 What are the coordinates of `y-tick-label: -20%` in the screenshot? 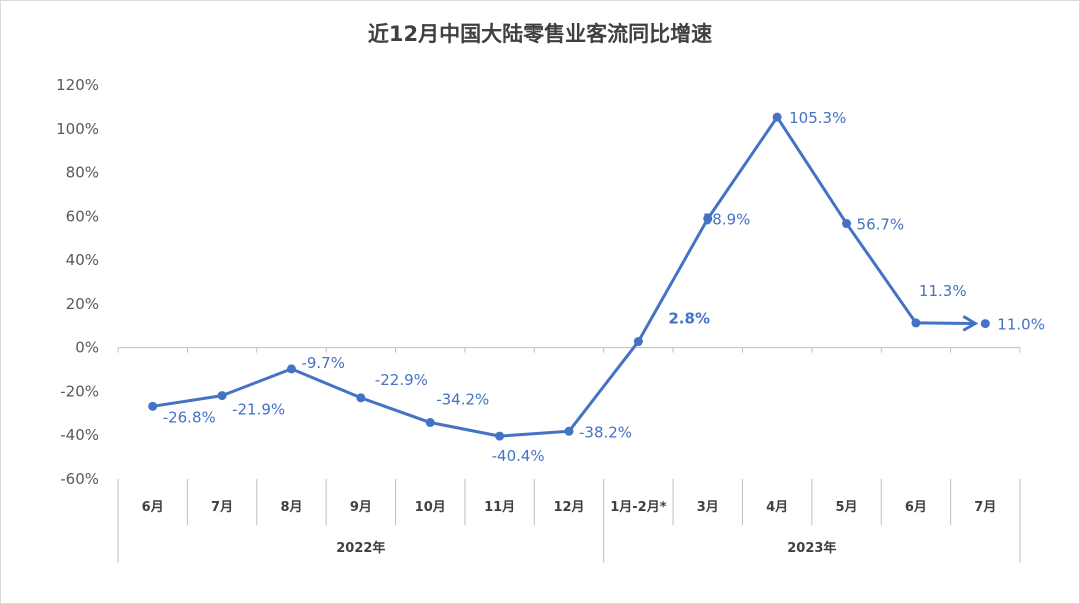 It's located at (79, 391).